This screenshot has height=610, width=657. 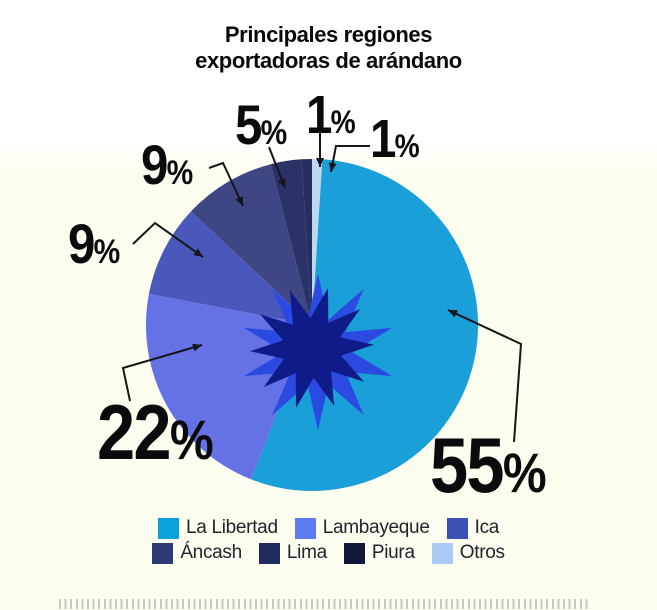 What do you see at coordinates (198, 252) in the screenshot?
I see `leader-arrow-ica` at bounding box center [198, 252].